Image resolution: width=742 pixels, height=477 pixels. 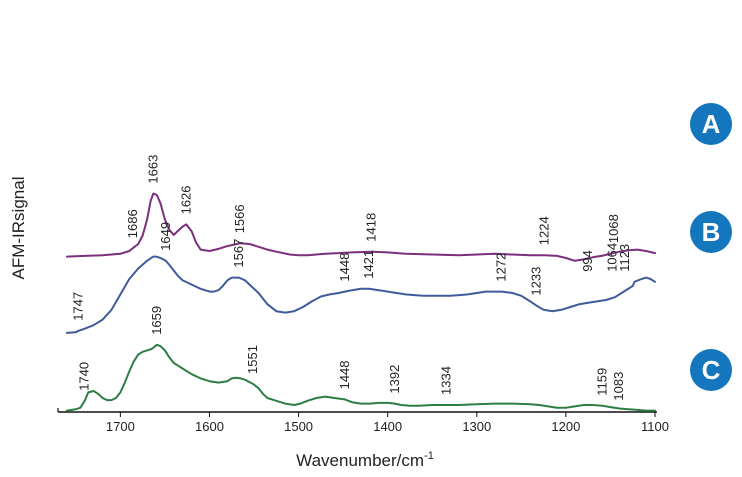 I want to click on series-badges: A B C, so click(x=711, y=247).